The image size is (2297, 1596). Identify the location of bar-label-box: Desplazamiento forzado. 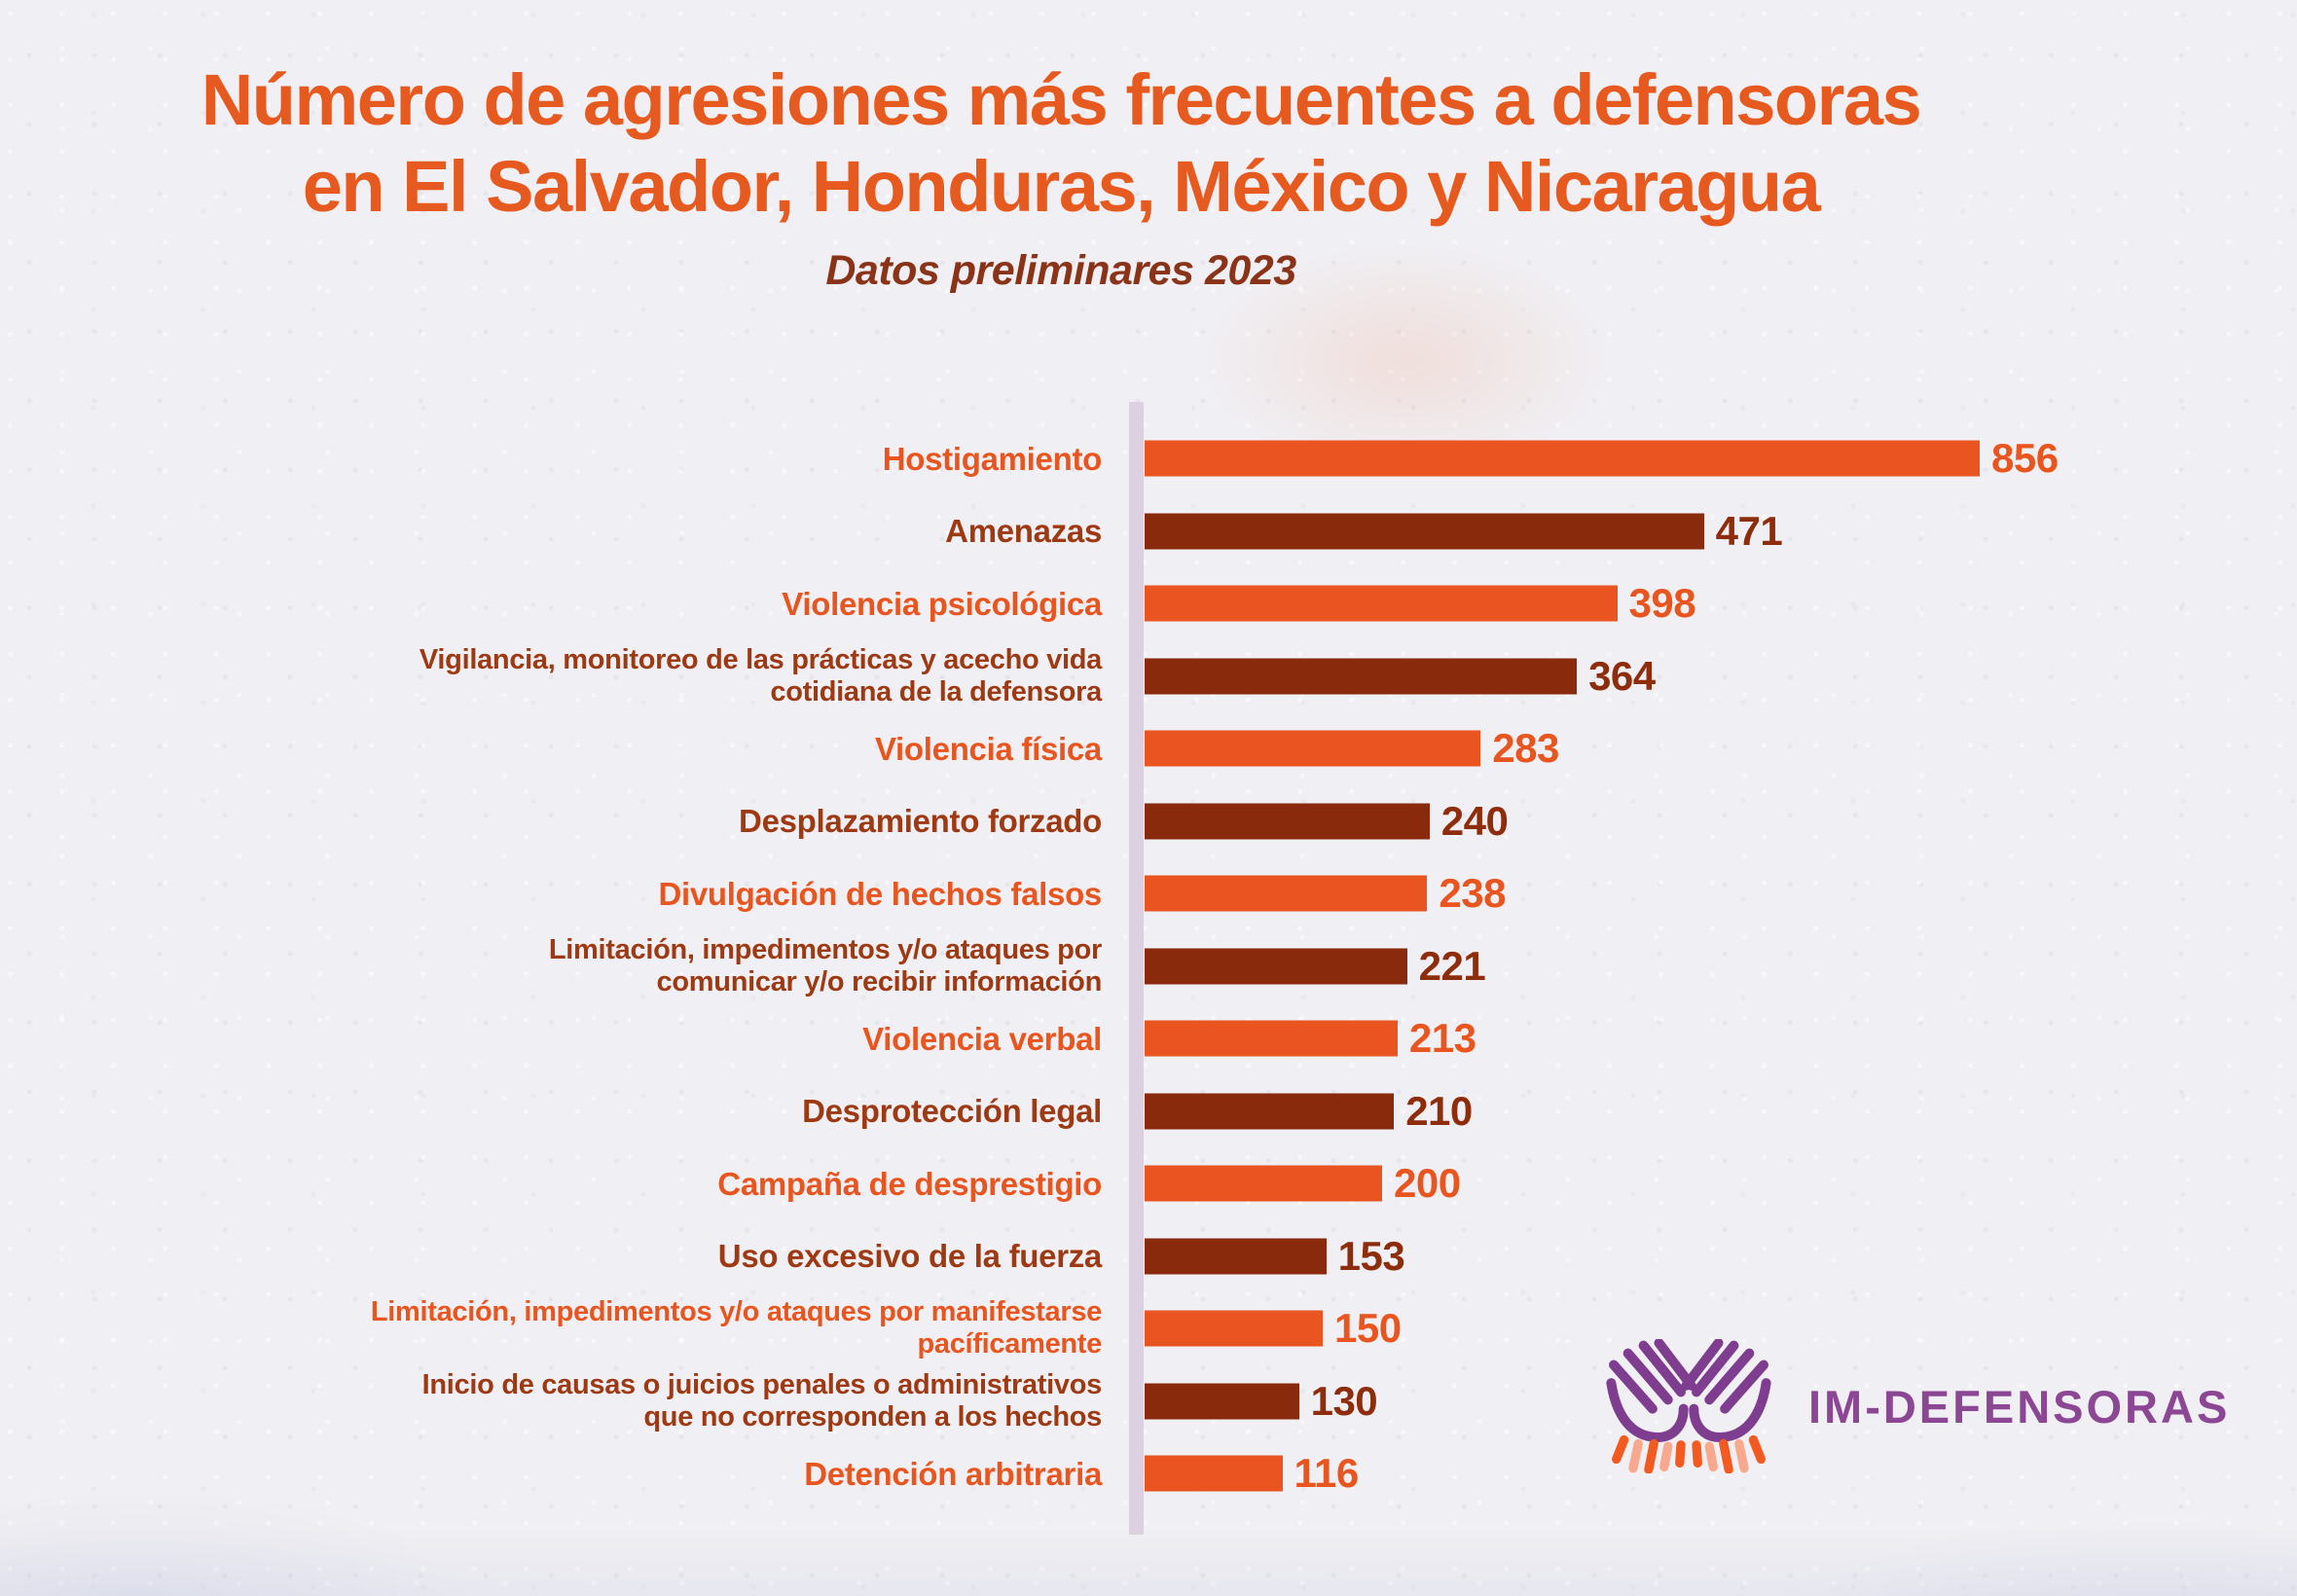
(580, 821).